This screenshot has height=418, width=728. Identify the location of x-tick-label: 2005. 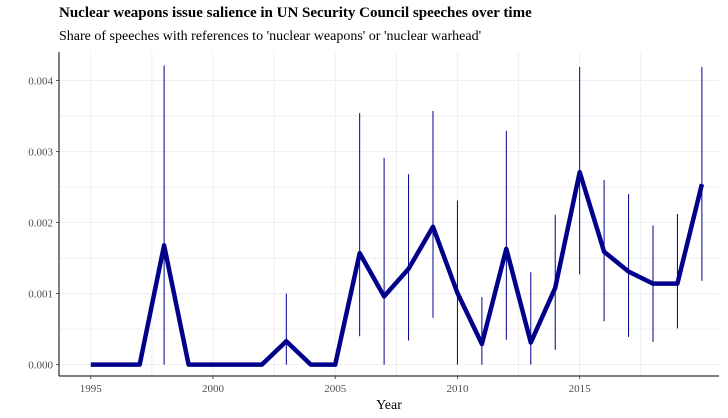
(335, 389).